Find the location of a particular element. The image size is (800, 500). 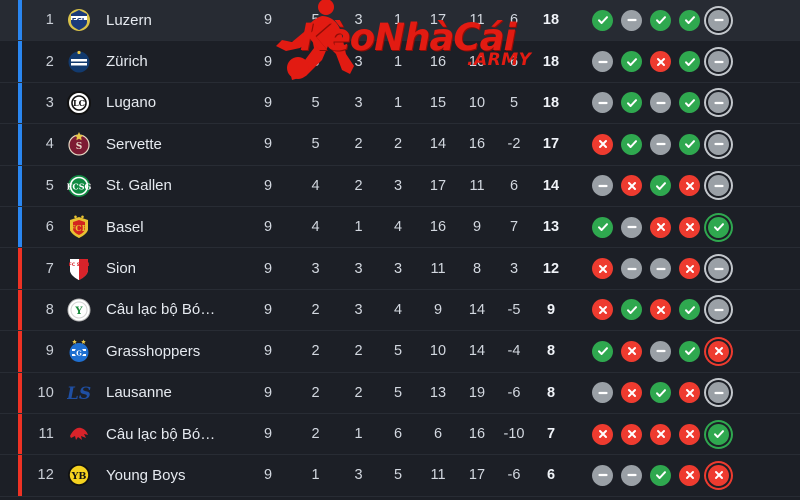

table-row: 5 FCSG St. Gallen 9 4 2 3 17 11 6 14 is located at coordinates (400, 186).